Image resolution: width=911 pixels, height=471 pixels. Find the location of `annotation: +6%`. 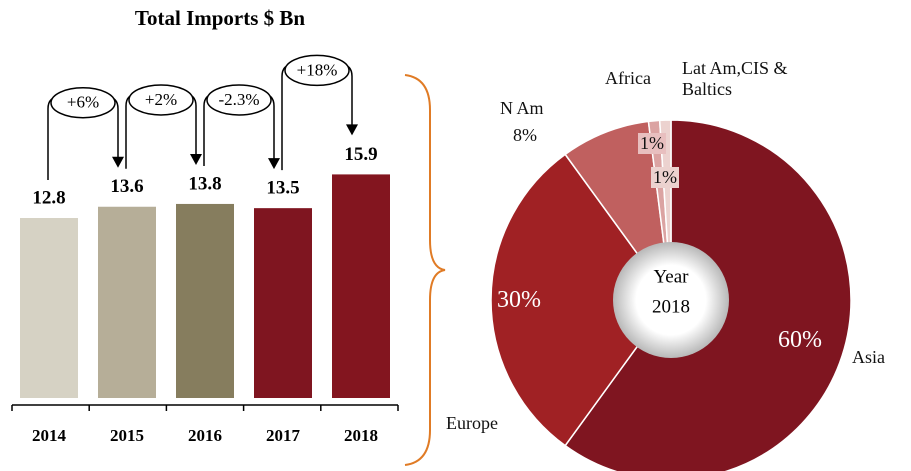

annotation: +6% is located at coordinates (83, 102).